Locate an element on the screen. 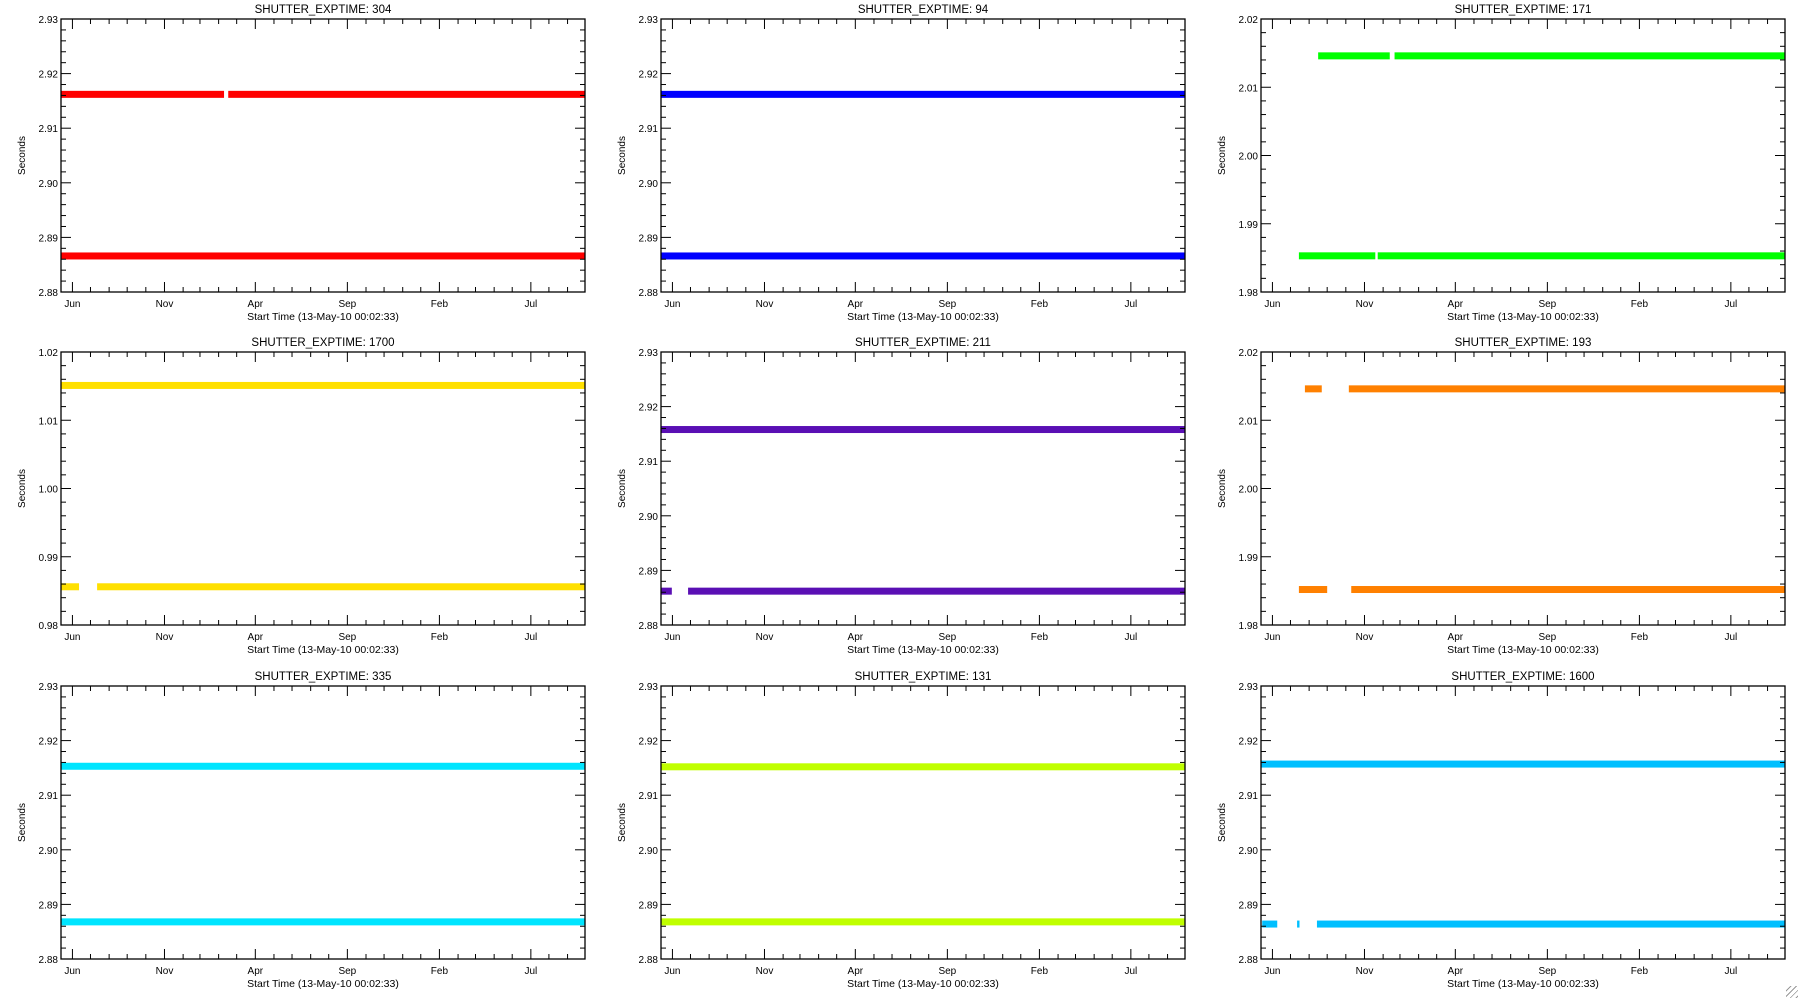  y-tick-label: 2.91 is located at coordinates (649, 796).